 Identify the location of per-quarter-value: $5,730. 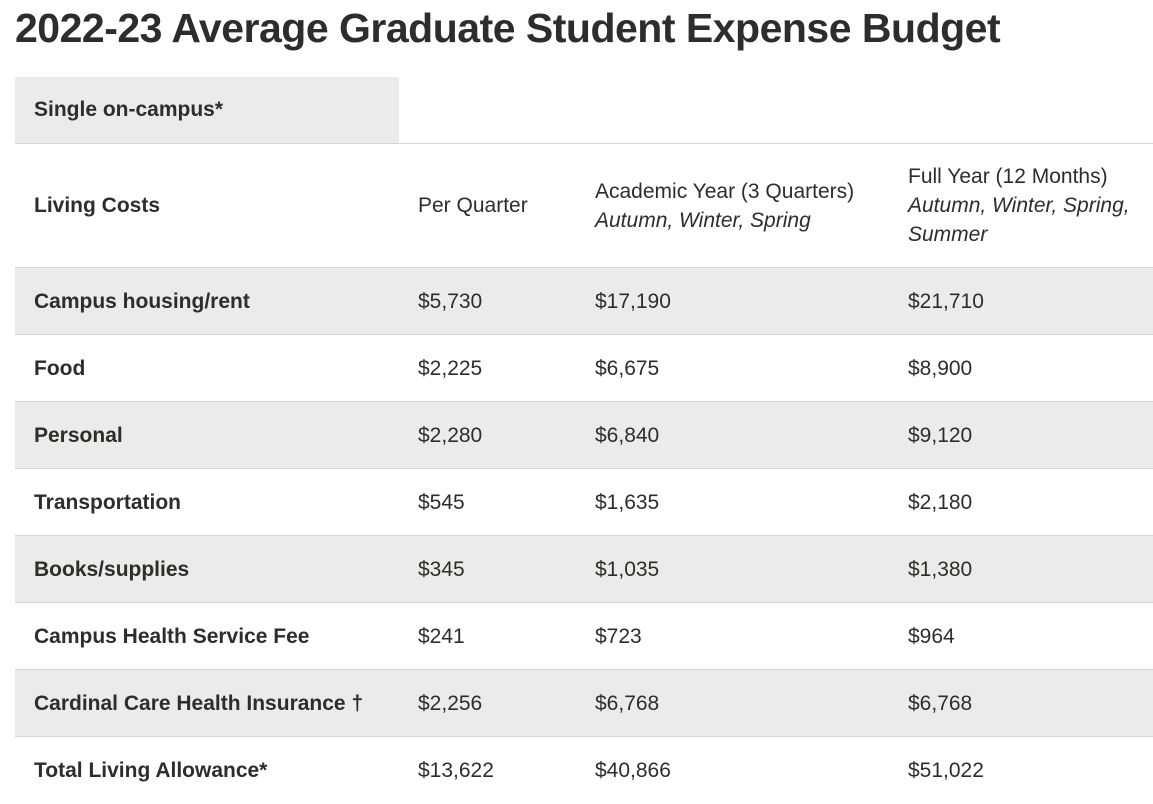
(450, 301).